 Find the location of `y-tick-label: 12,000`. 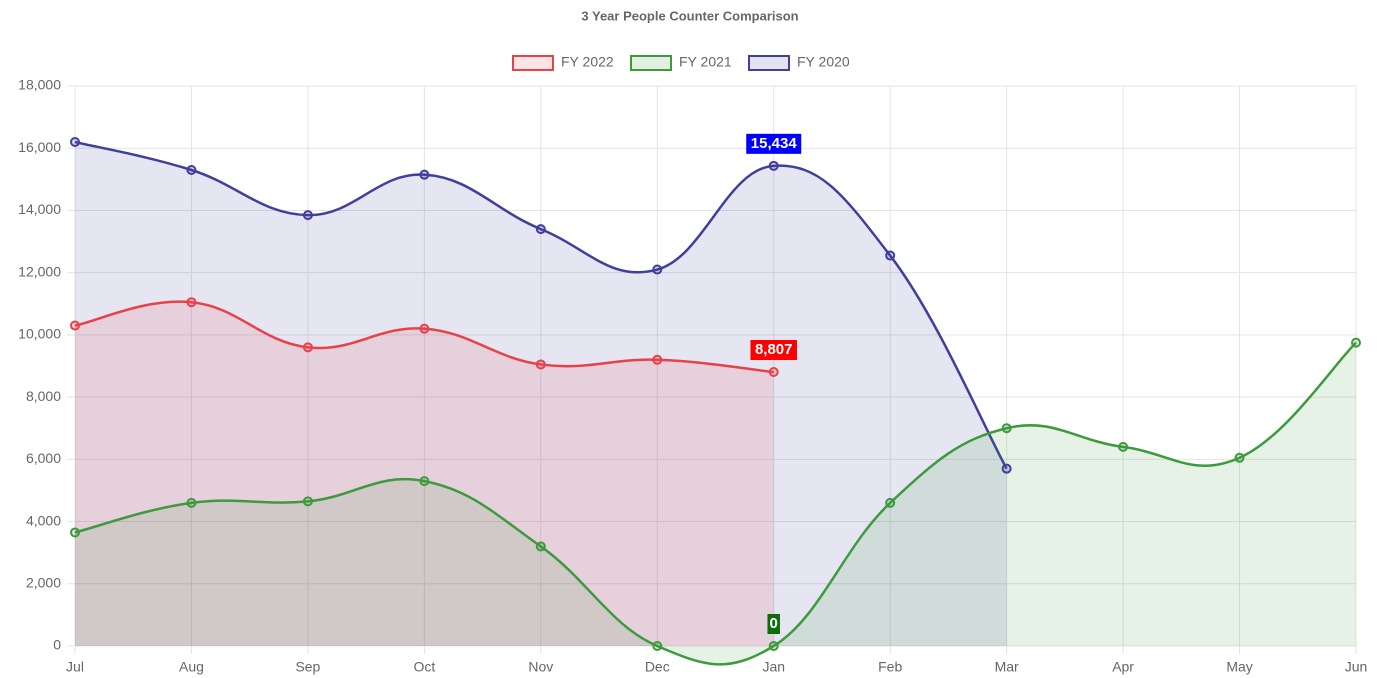

y-tick-label: 12,000 is located at coordinates (39, 271).